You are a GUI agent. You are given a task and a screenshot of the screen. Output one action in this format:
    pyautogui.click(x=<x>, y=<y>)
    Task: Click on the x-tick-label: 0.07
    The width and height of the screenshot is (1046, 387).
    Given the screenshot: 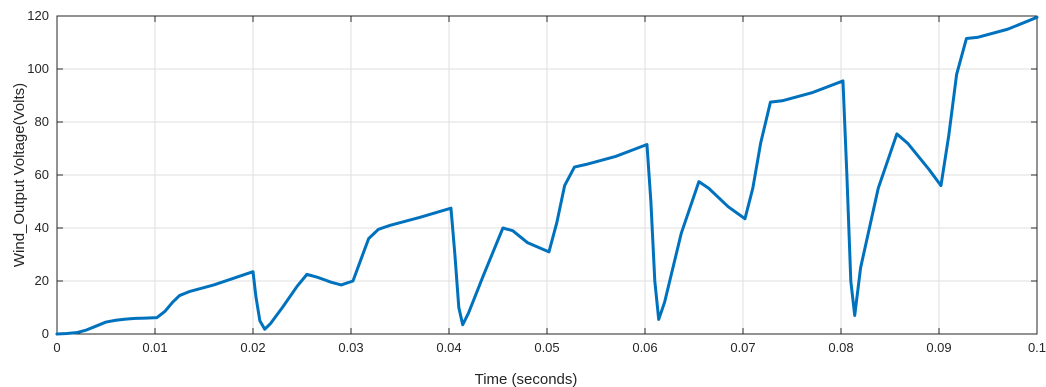 What is the action you would take?
    pyautogui.click(x=742, y=347)
    